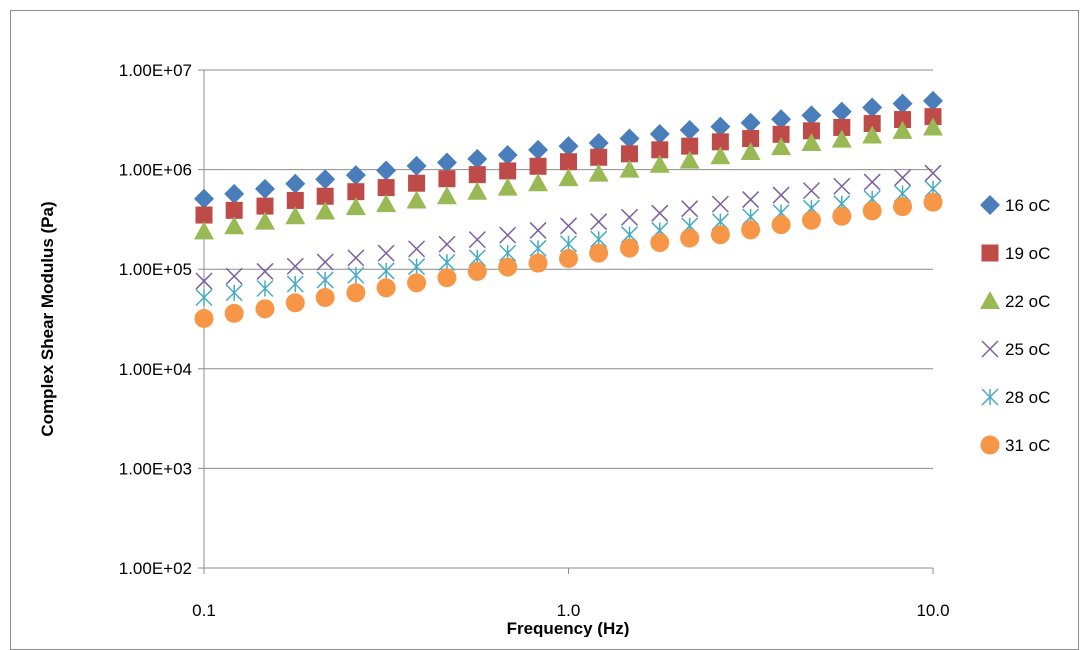 The image size is (1083, 650). What do you see at coordinates (155, 369) in the screenshot?
I see `y-tick-label: 1.00E+04` at bounding box center [155, 369].